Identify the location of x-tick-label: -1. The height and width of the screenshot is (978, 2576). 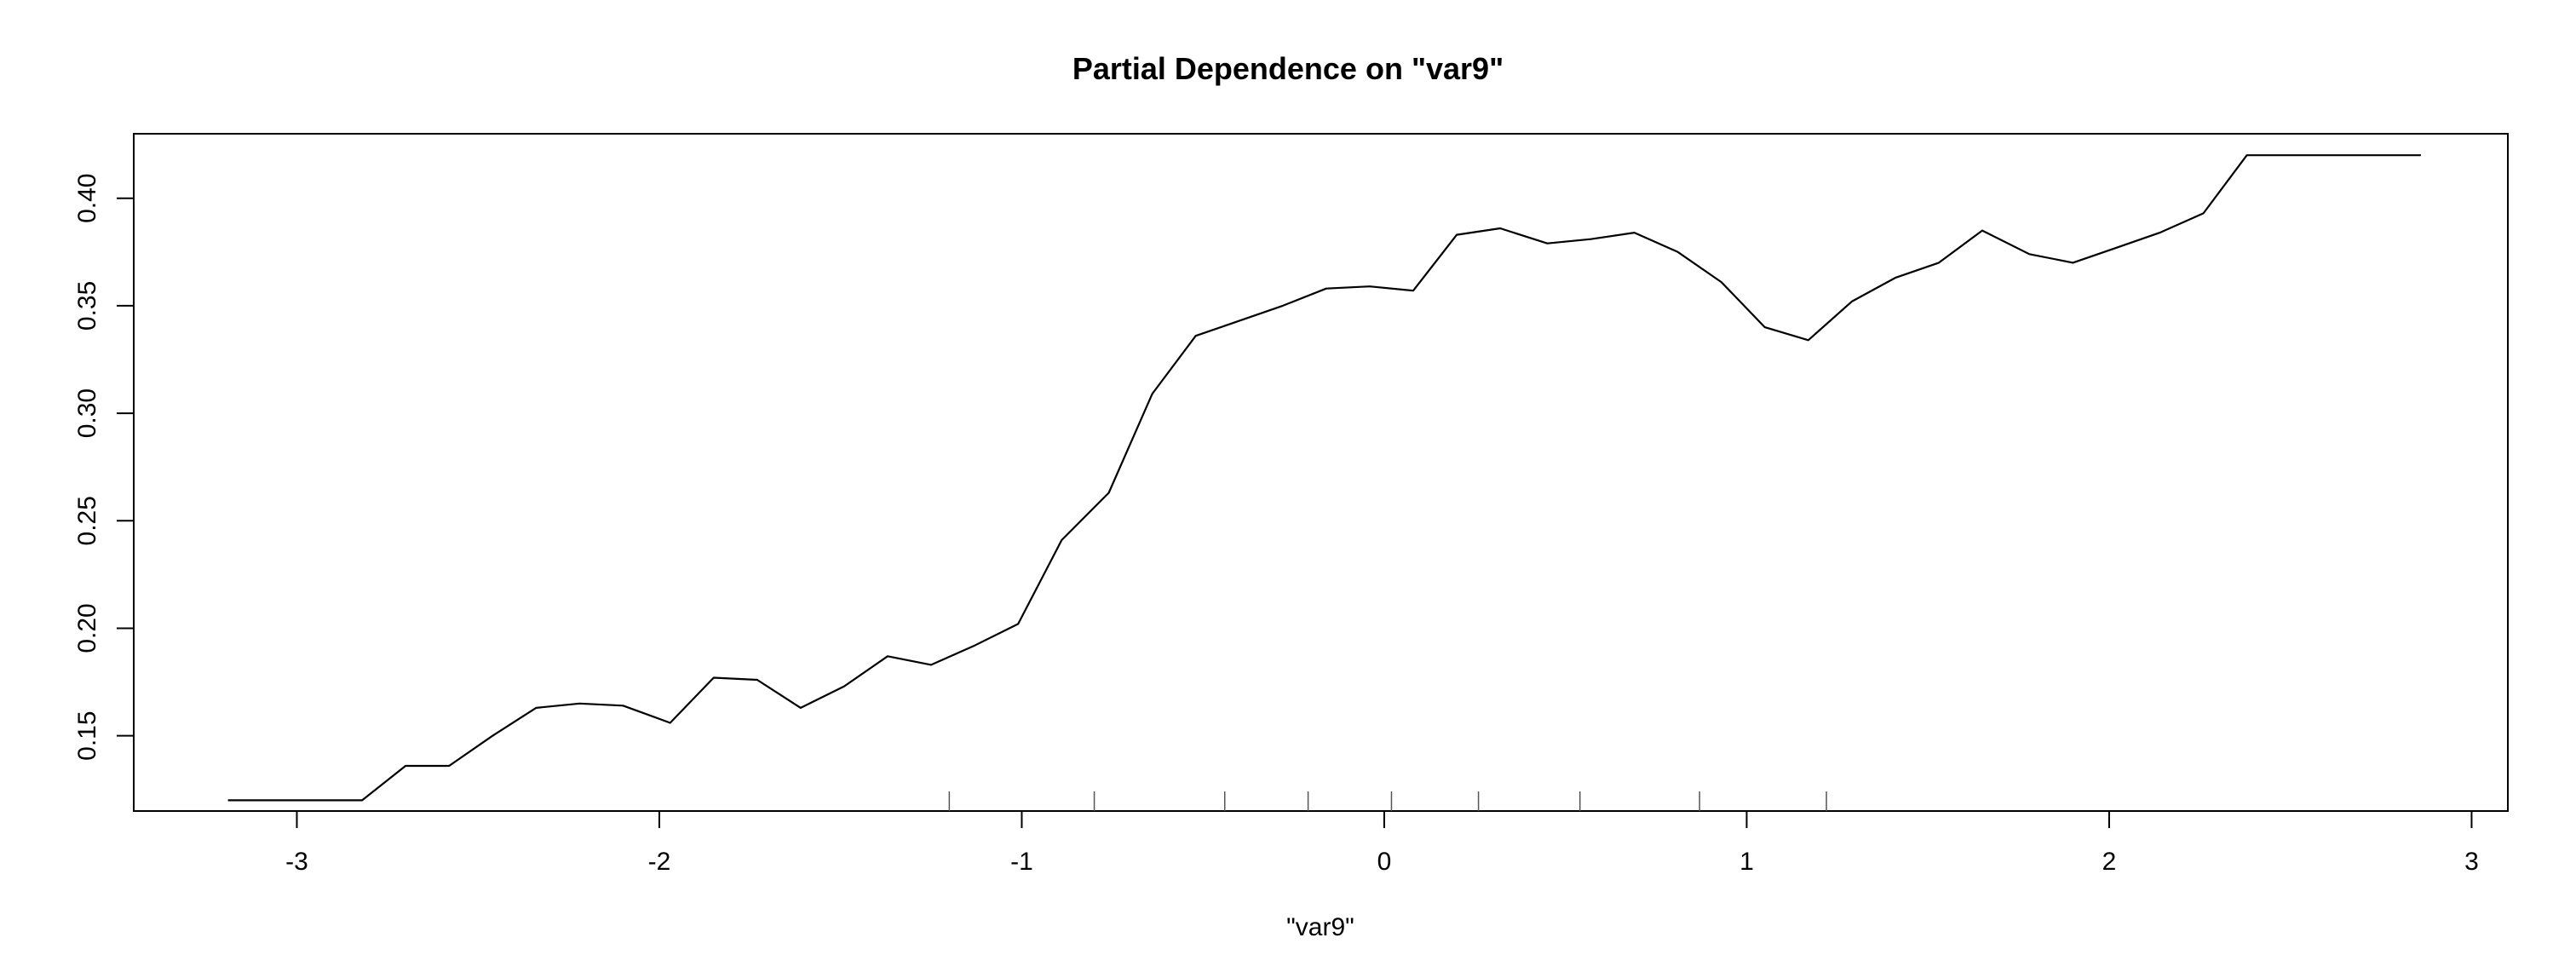
(1021, 862).